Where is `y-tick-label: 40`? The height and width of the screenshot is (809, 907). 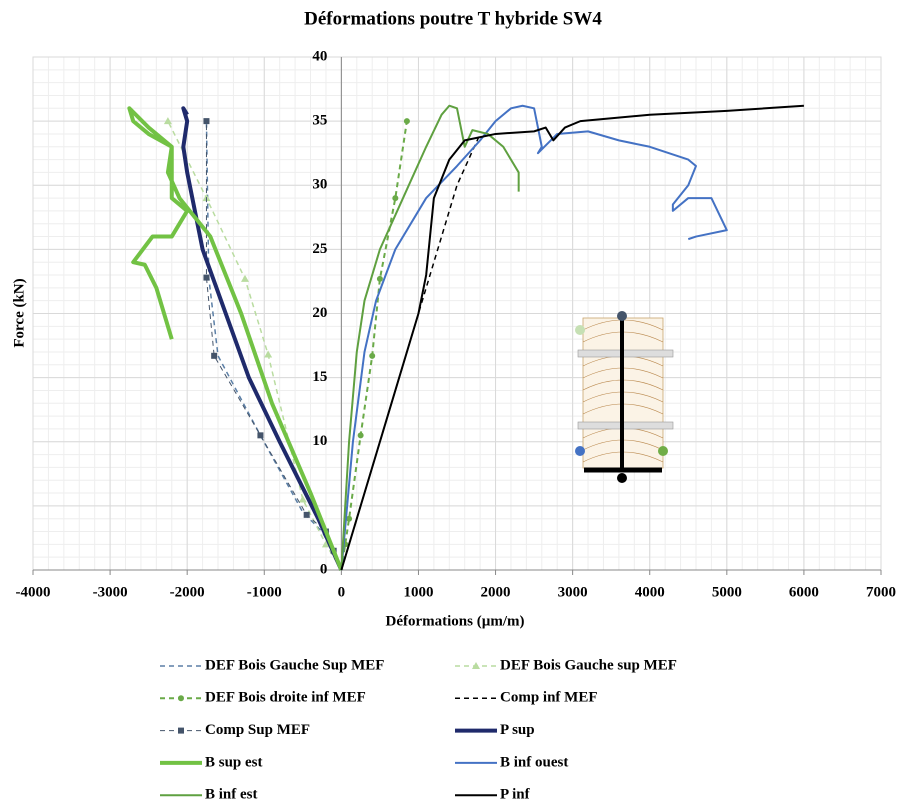
y-tick-label: 40 is located at coordinates (319, 56).